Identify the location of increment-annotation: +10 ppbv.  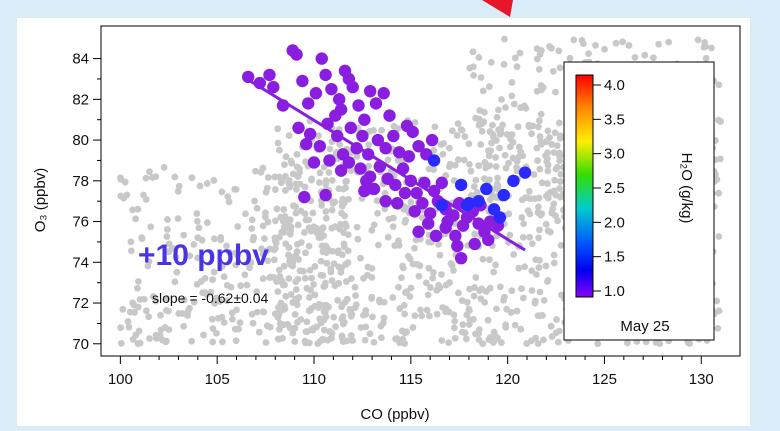
(203, 255).